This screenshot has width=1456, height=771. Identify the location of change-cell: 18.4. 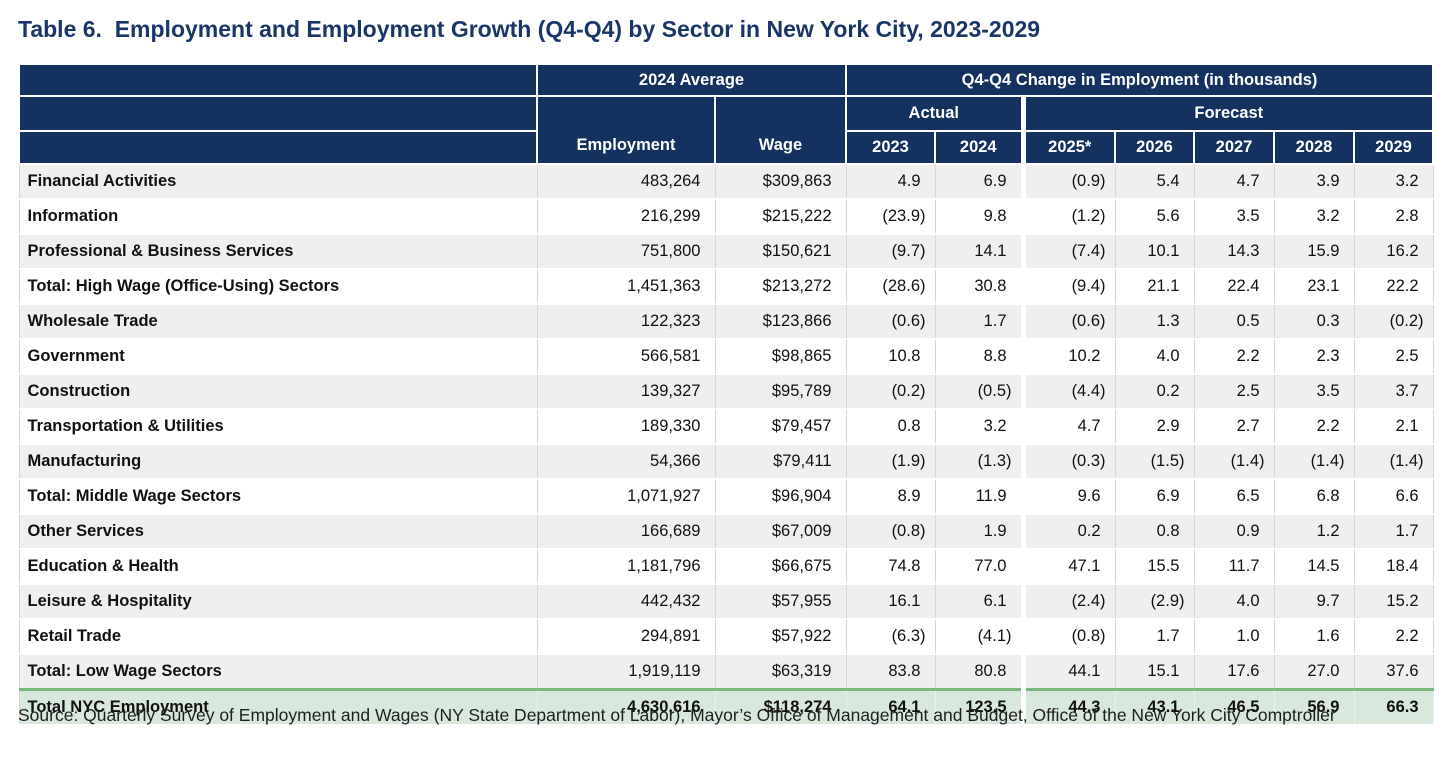
(1394, 567).